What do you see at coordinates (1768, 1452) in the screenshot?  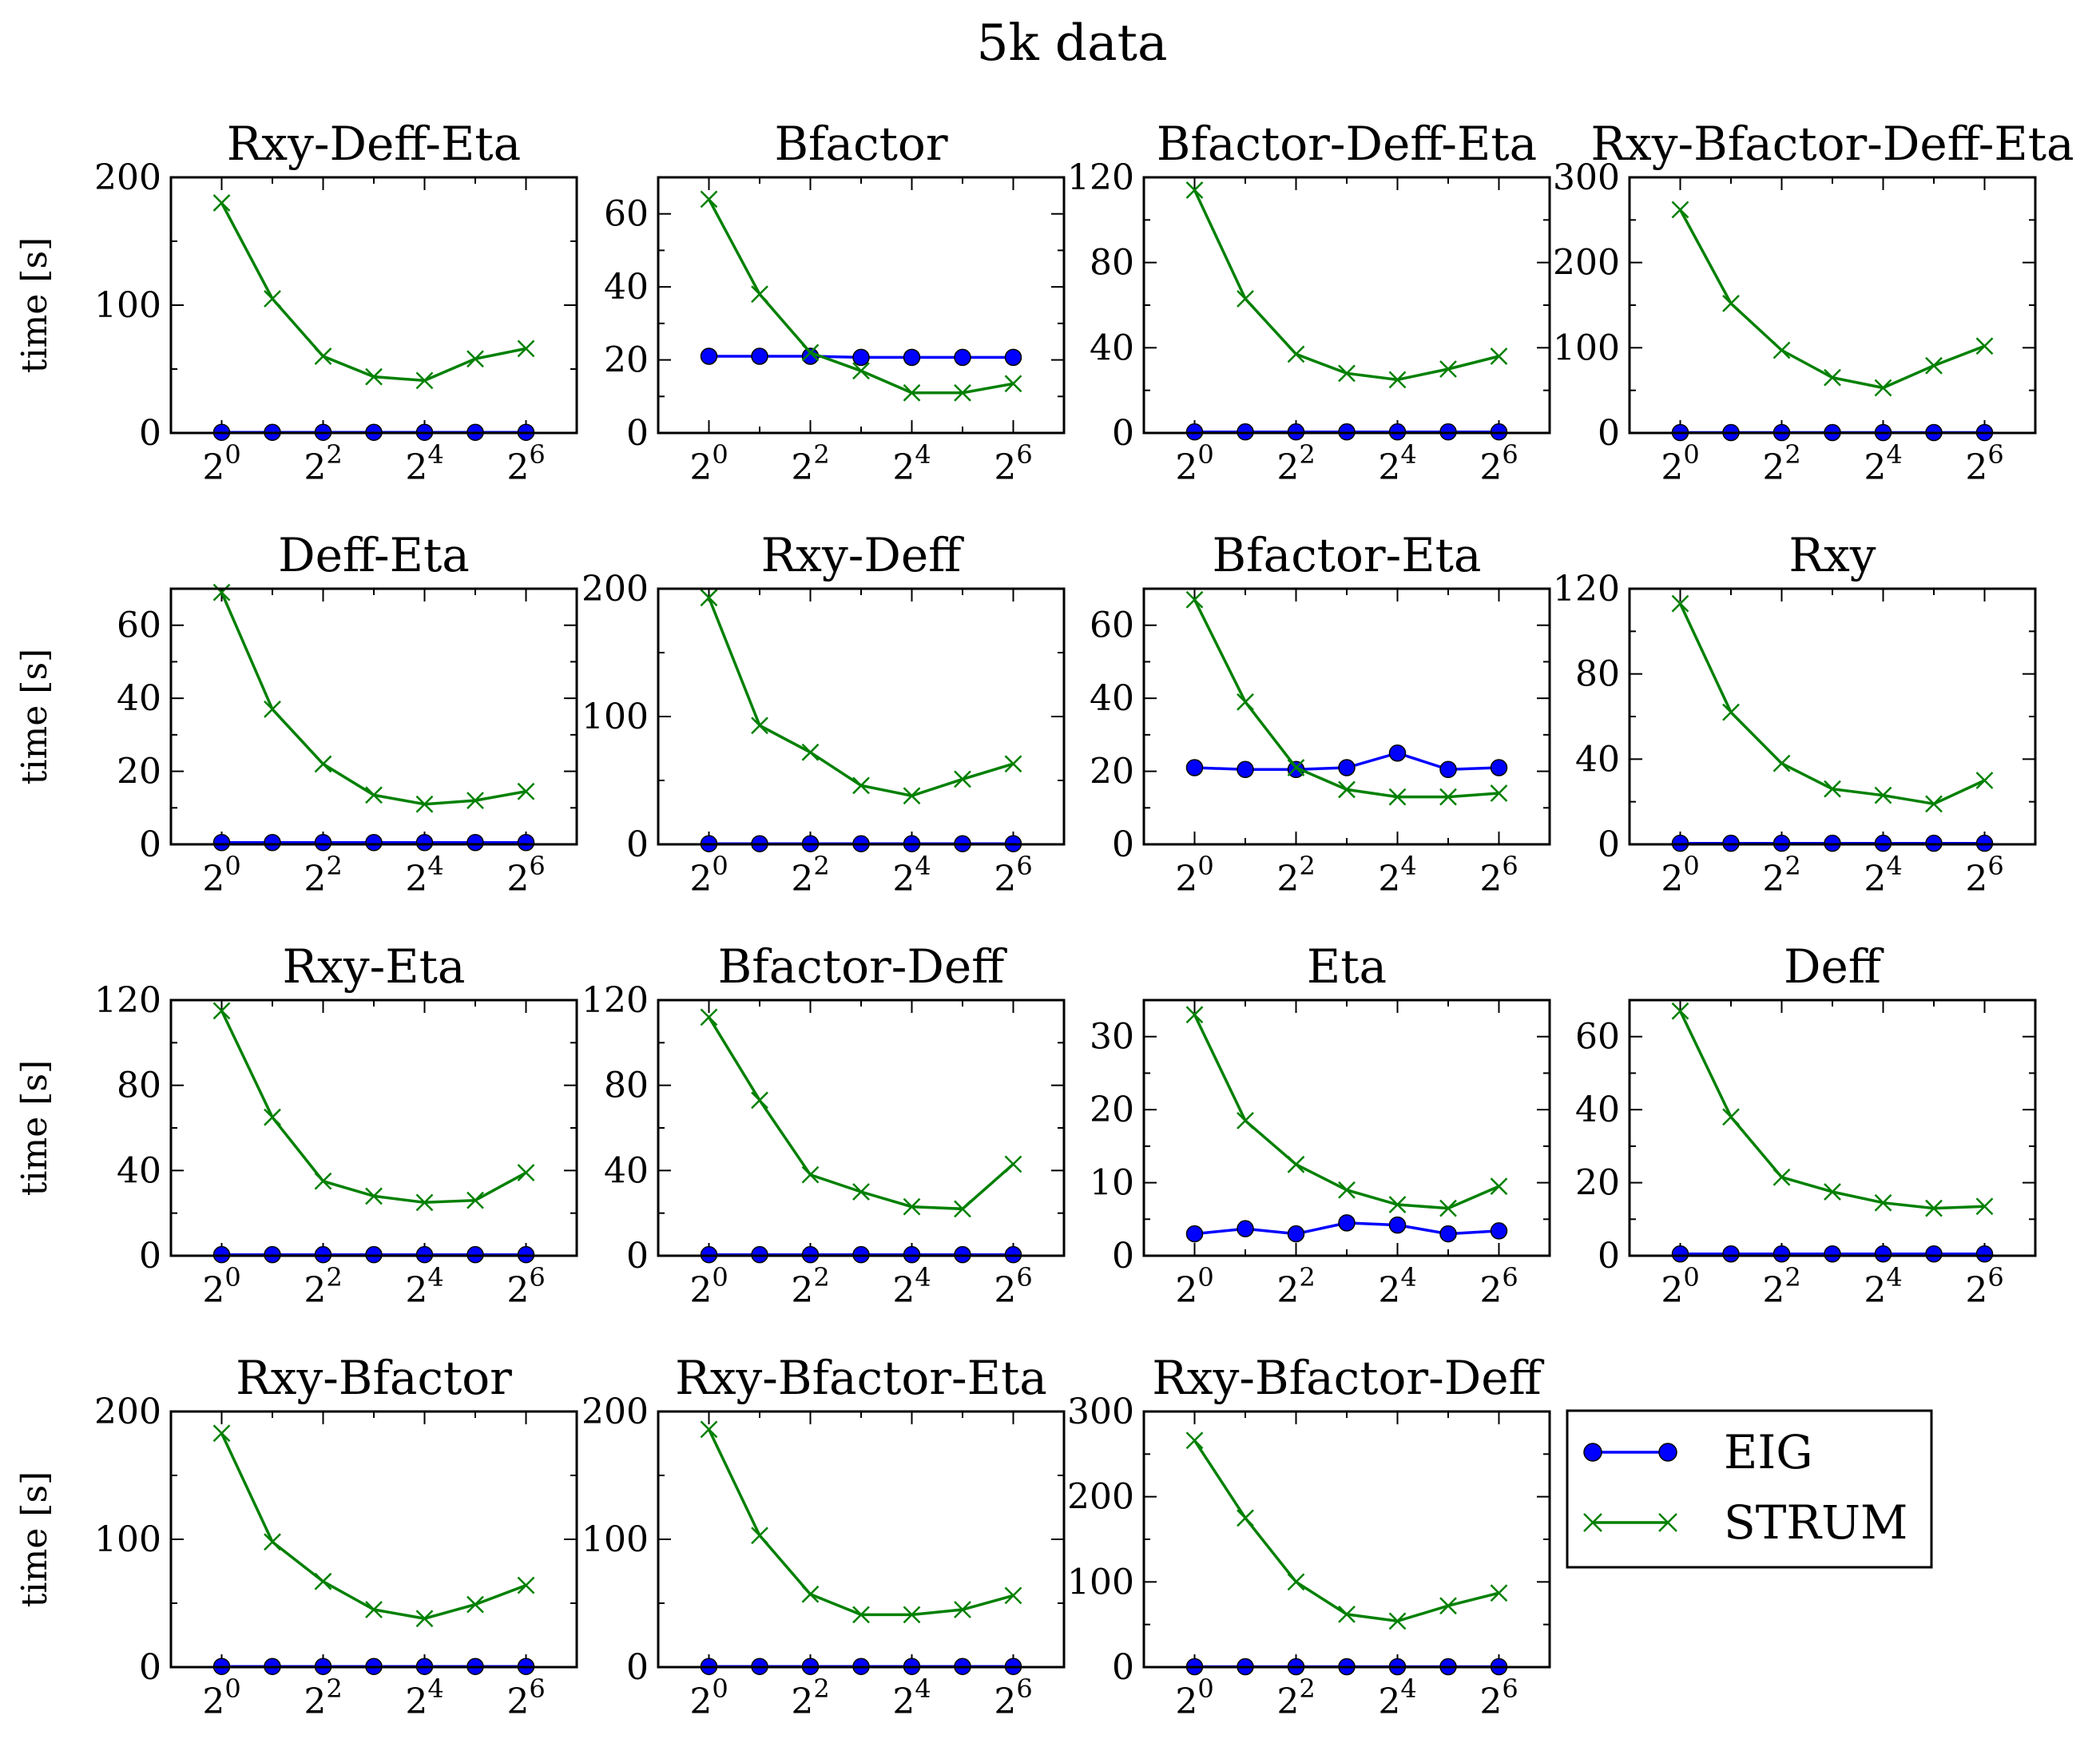 I see `legend-label: EIG` at bounding box center [1768, 1452].